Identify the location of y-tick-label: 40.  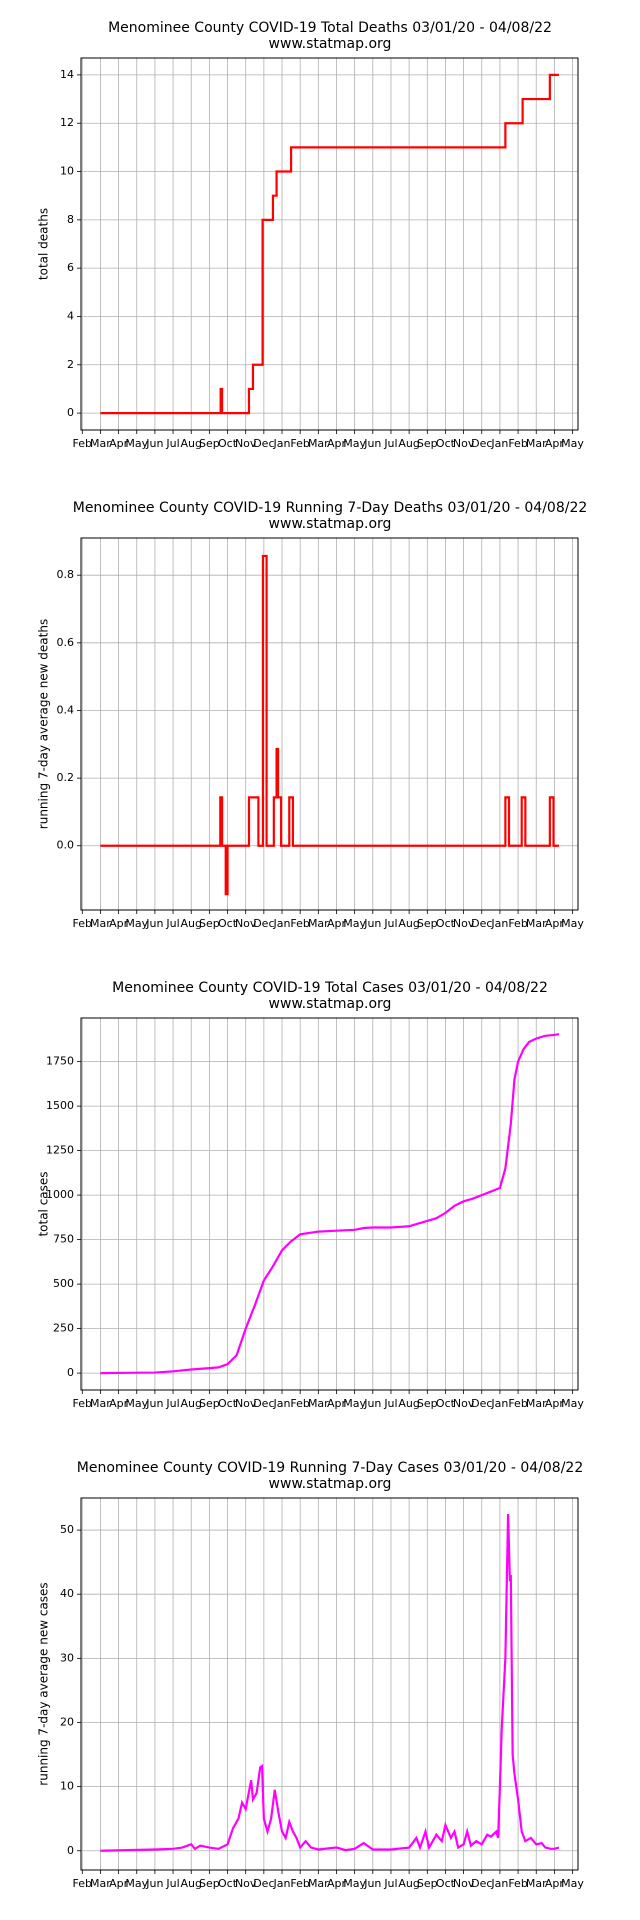
(67, 1593).